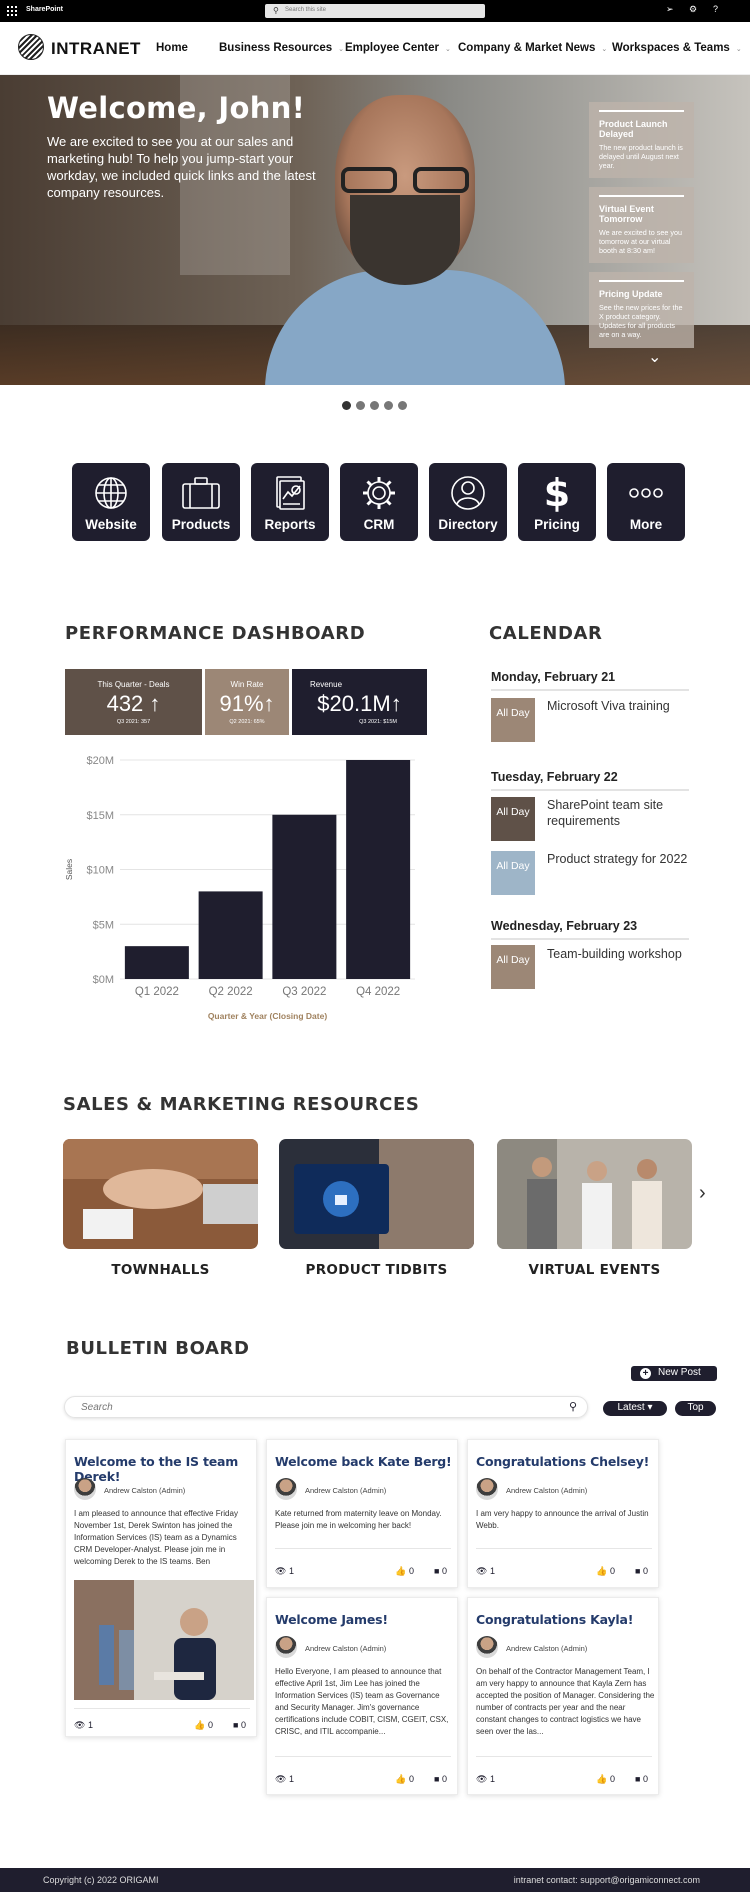 This screenshot has height=1892, width=750. Describe the element at coordinates (405, 240) in the screenshot. I see `hero-photo-beard` at that location.